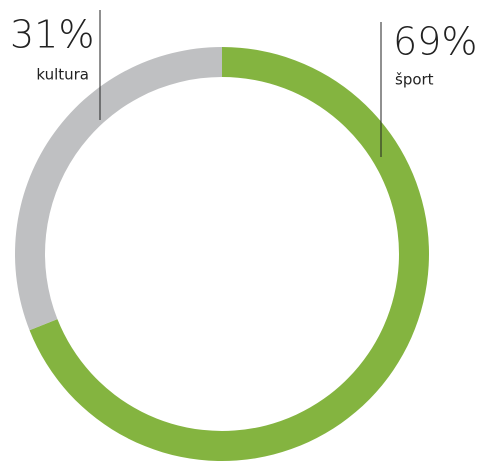  Describe the element at coordinates (52, 35) in the screenshot. I see `value-label: 31%` at that location.